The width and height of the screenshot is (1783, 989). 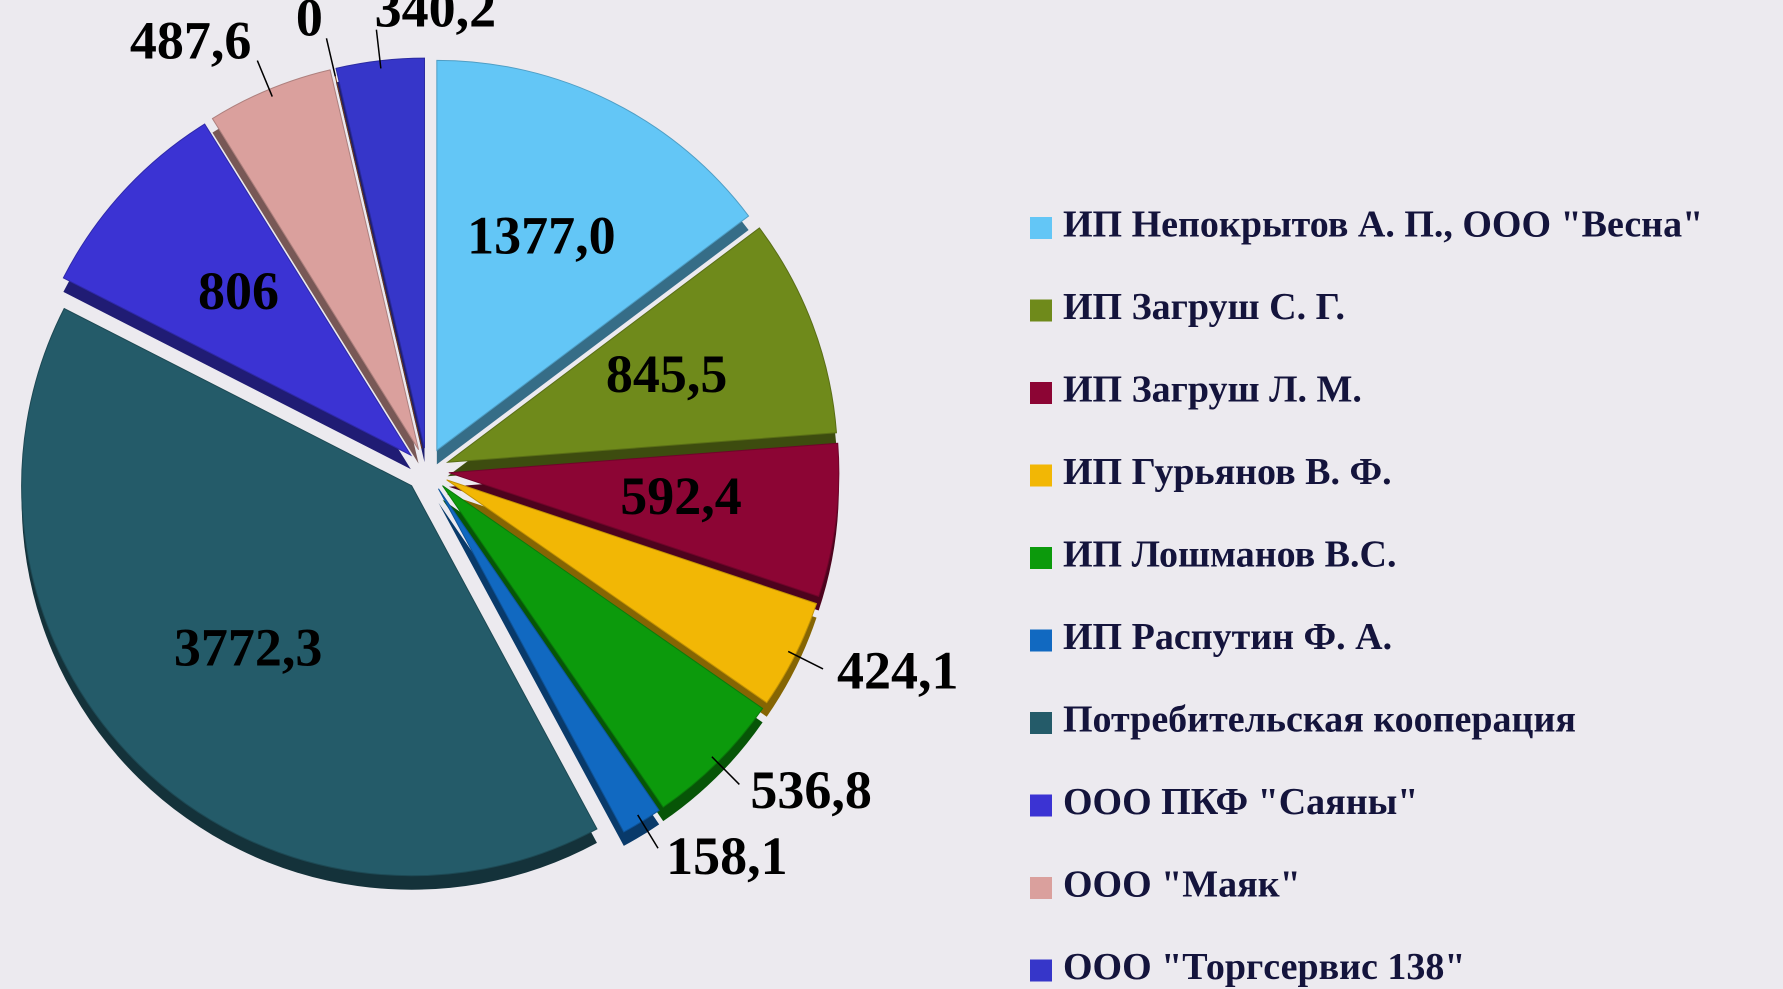 I want to click on data-label: 536,8, so click(x=811, y=790).